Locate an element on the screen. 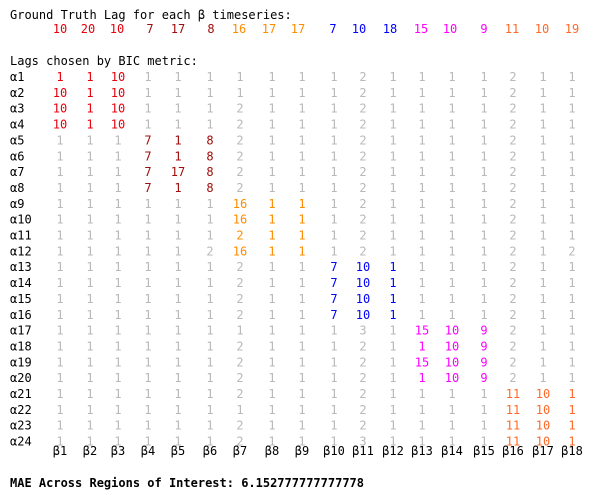 This screenshot has width=592, height=496. lag-cell: 16 is located at coordinates (240, 220).